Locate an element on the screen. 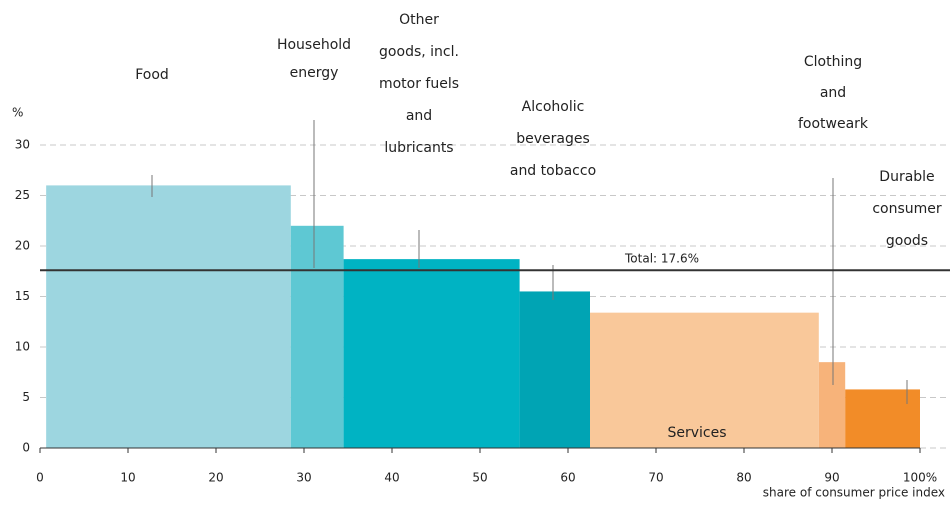  y-tick-label: 5 is located at coordinates (26, 397).